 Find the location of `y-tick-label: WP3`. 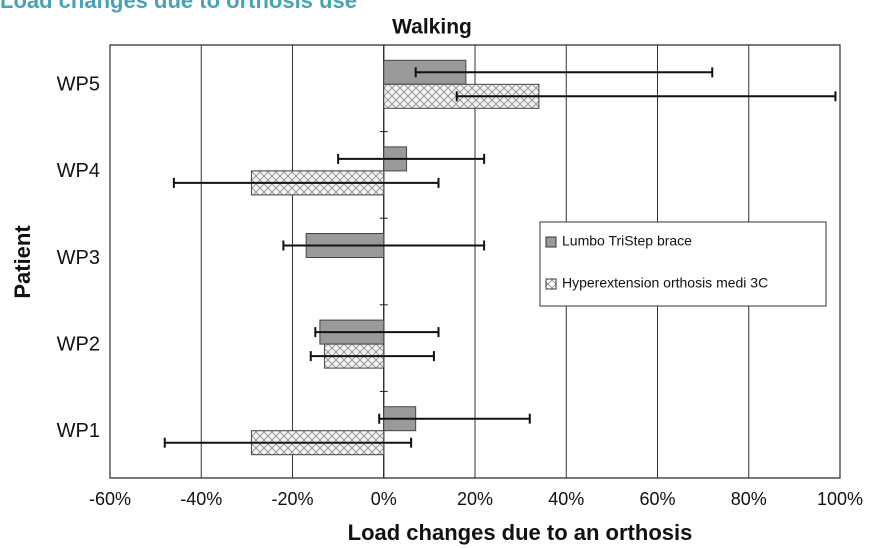

y-tick-label: WP3 is located at coordinates (78, 258).